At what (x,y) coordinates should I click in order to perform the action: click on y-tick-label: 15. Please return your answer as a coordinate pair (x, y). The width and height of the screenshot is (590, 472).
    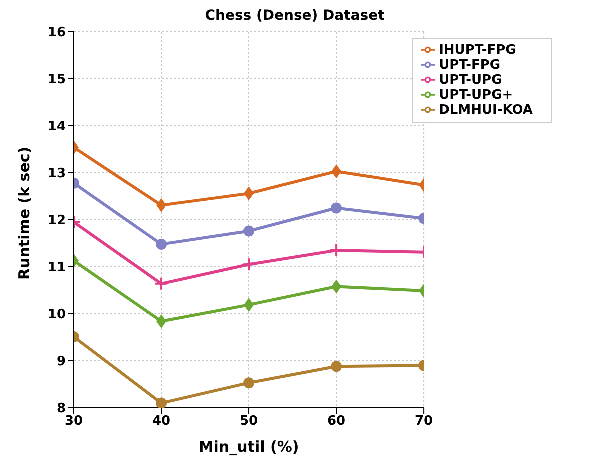
    Looking at the image, I should click on (57, 80).